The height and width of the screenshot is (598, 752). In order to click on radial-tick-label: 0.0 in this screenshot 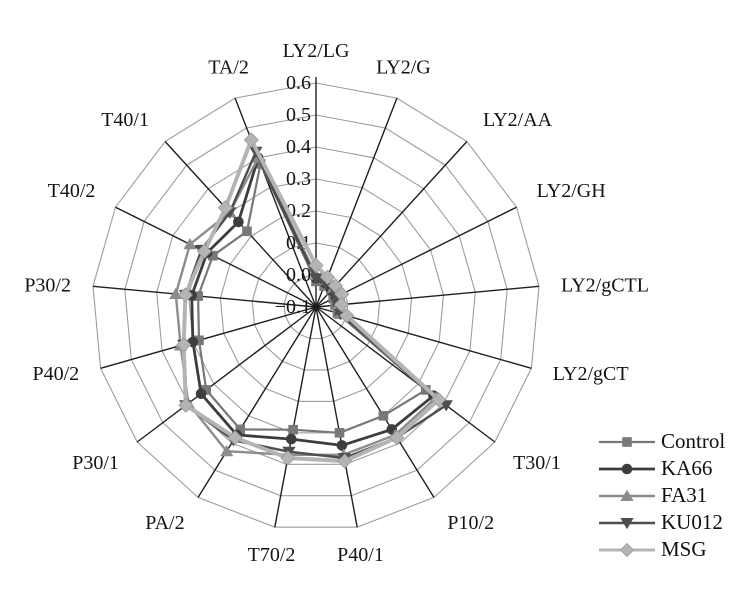, I will do `click(298, 275)`.